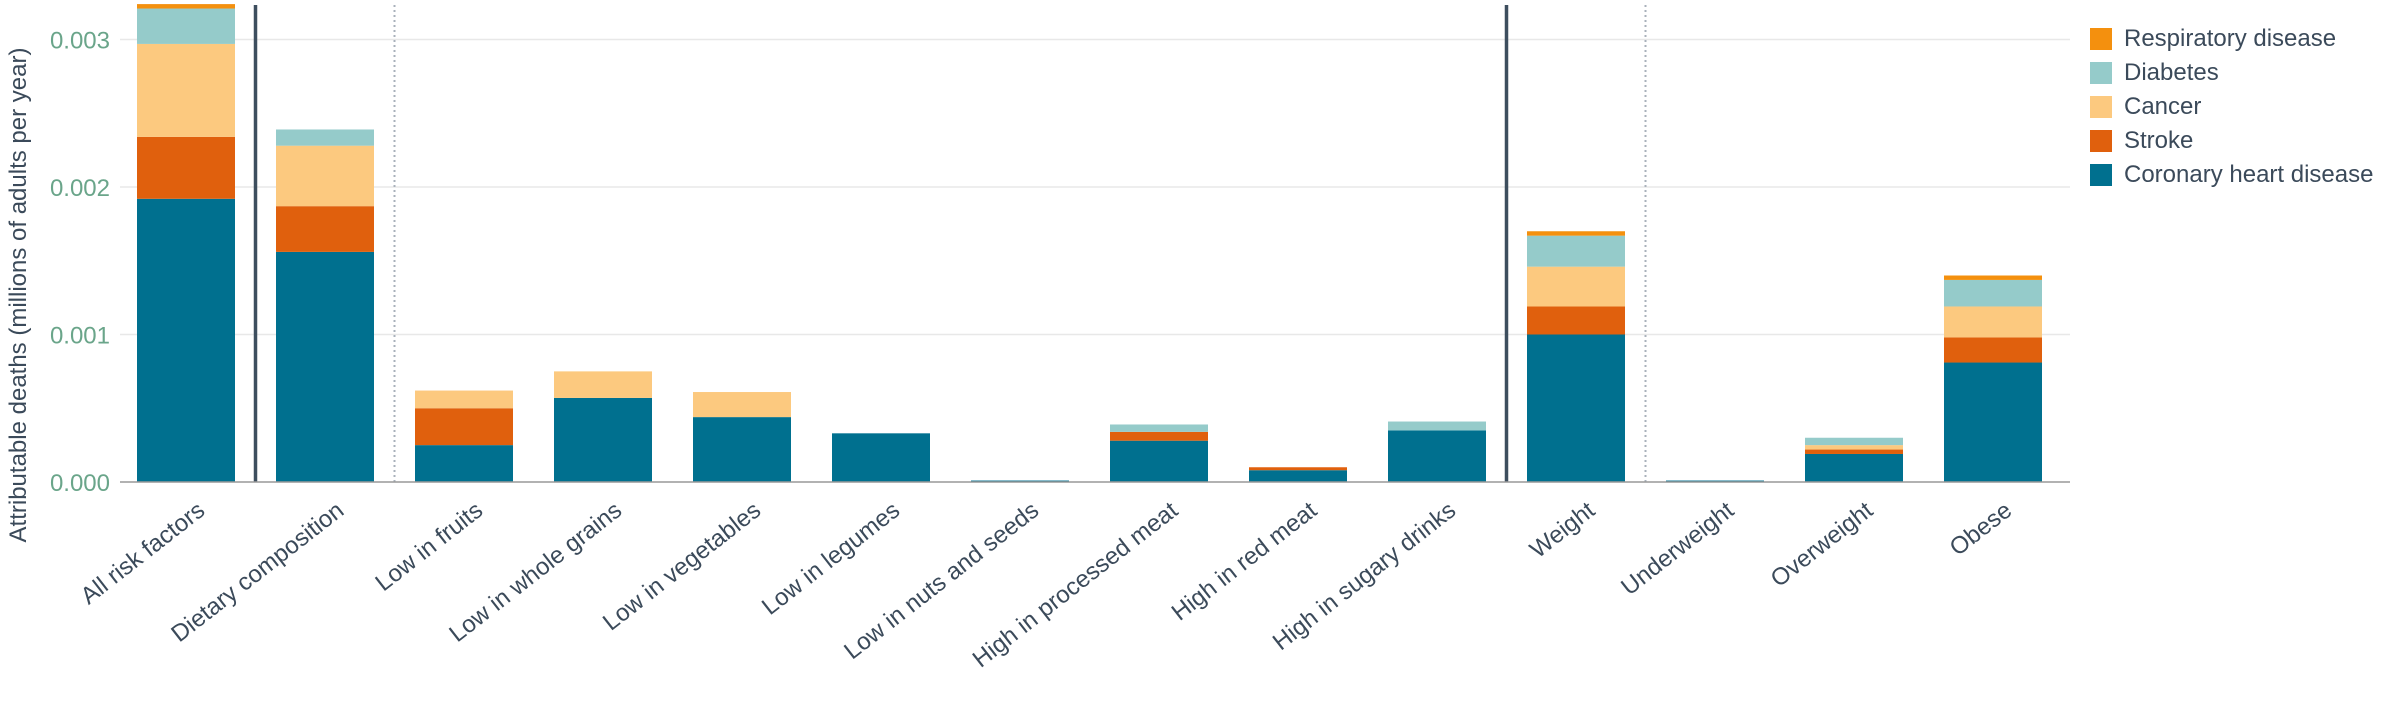 This screenshot has height=705, width=2400. I want to click on legend-label: Diabetes, so click(2171, 72).